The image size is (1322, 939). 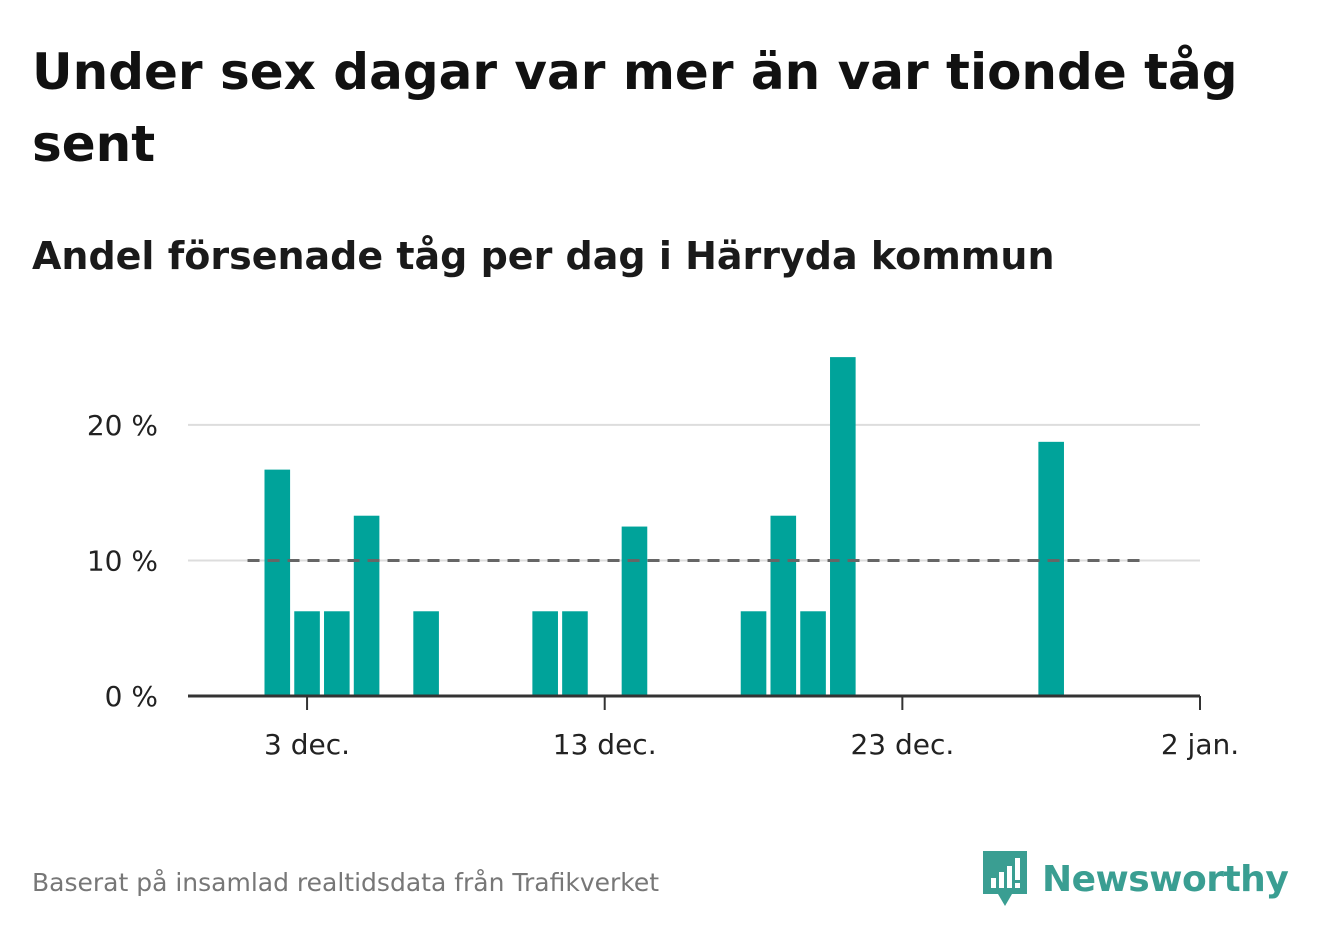 What do you see at coordinates (1165, 879) in the screenshot?
I see `logo-wordmark: Newsworthy` at bounding box center [1165, 879].